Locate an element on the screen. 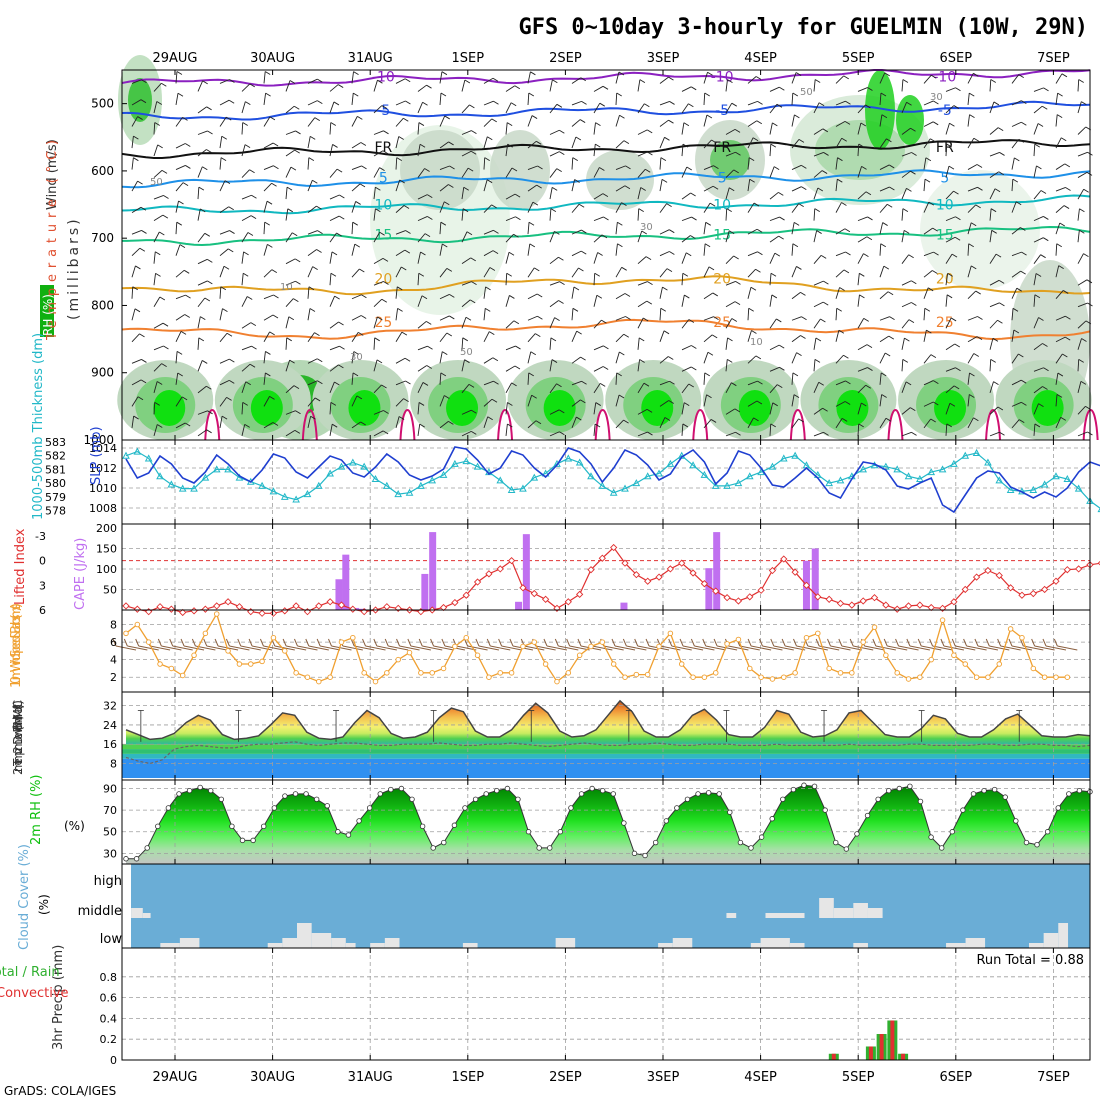 The height and width of the screenshot is (1100, 1100). isotherm-label: 10 is located at coordinates (945, 205).